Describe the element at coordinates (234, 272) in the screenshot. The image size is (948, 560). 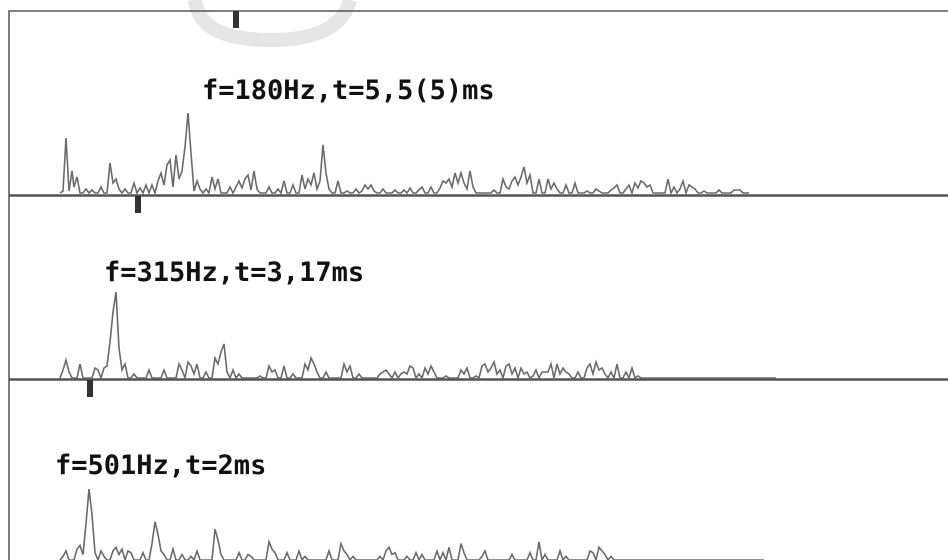
I see `panel-2-label: f=315Hz,t=3,17ms` at that location.